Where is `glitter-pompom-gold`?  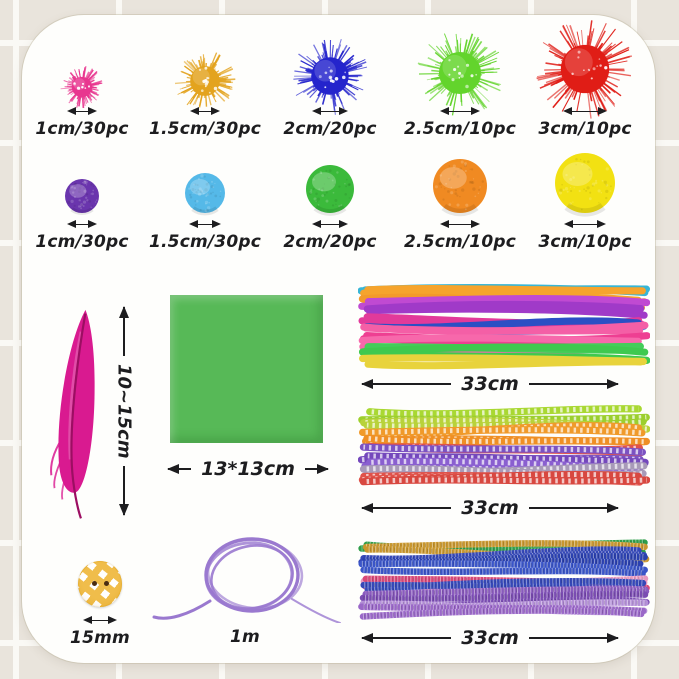 glitter-pompom-gold is located at coordinates (205, 80).